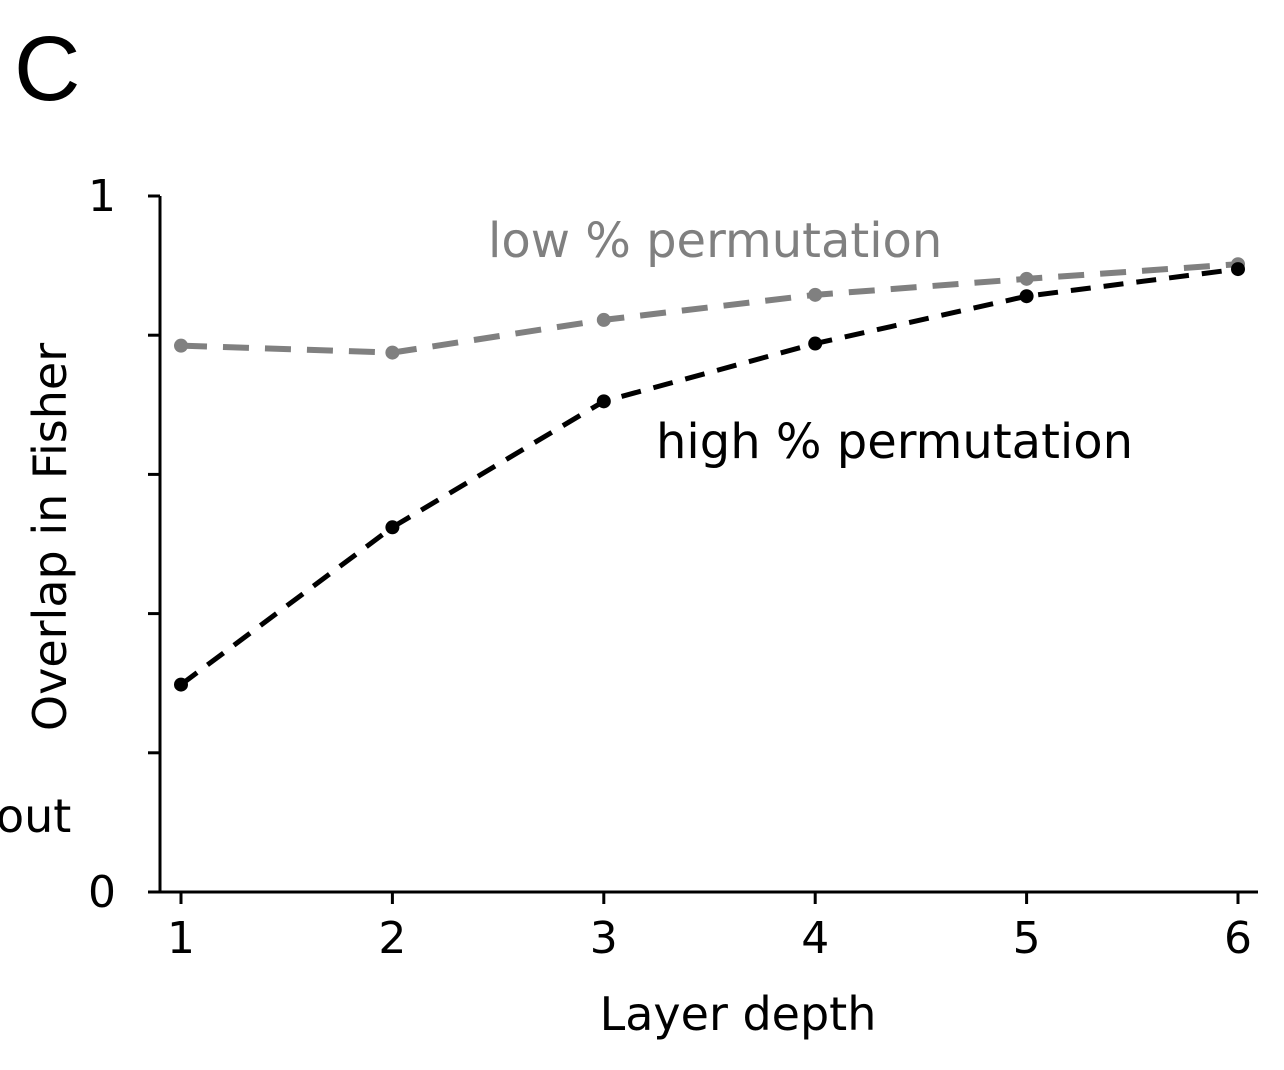 Image resolution: width=1284 pixels, height=1070 pixels. Describe the element at coordinates (392, 938) in the screenshot. I see `x-tick-label: 2` at that location.